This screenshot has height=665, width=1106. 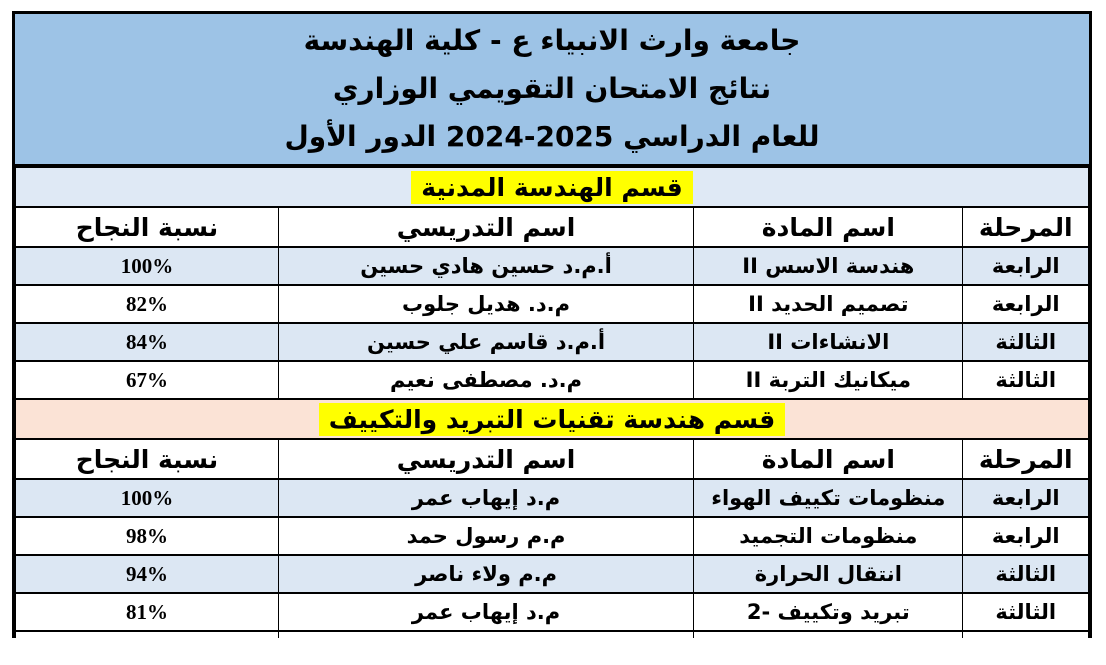 I want to click on instructor-cell: م.د. مصطفى نعيم, so click(x=486, y=380).